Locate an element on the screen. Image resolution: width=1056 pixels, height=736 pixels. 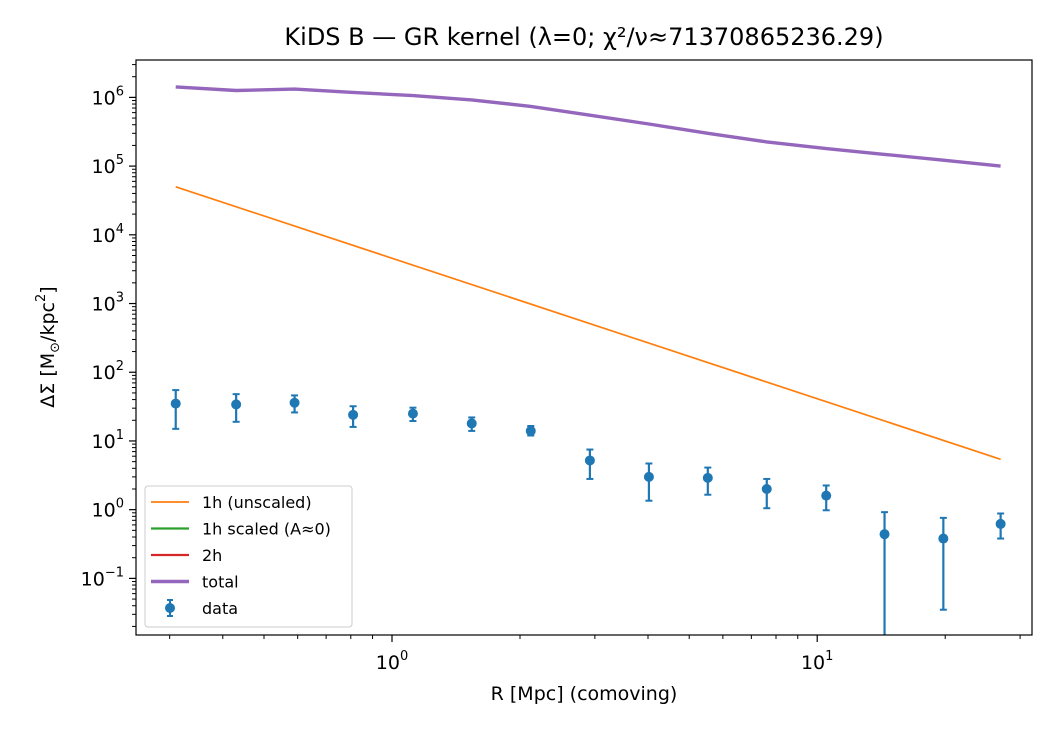
y-axis-label-mid: /kpc is located at coordinates (48, 322).